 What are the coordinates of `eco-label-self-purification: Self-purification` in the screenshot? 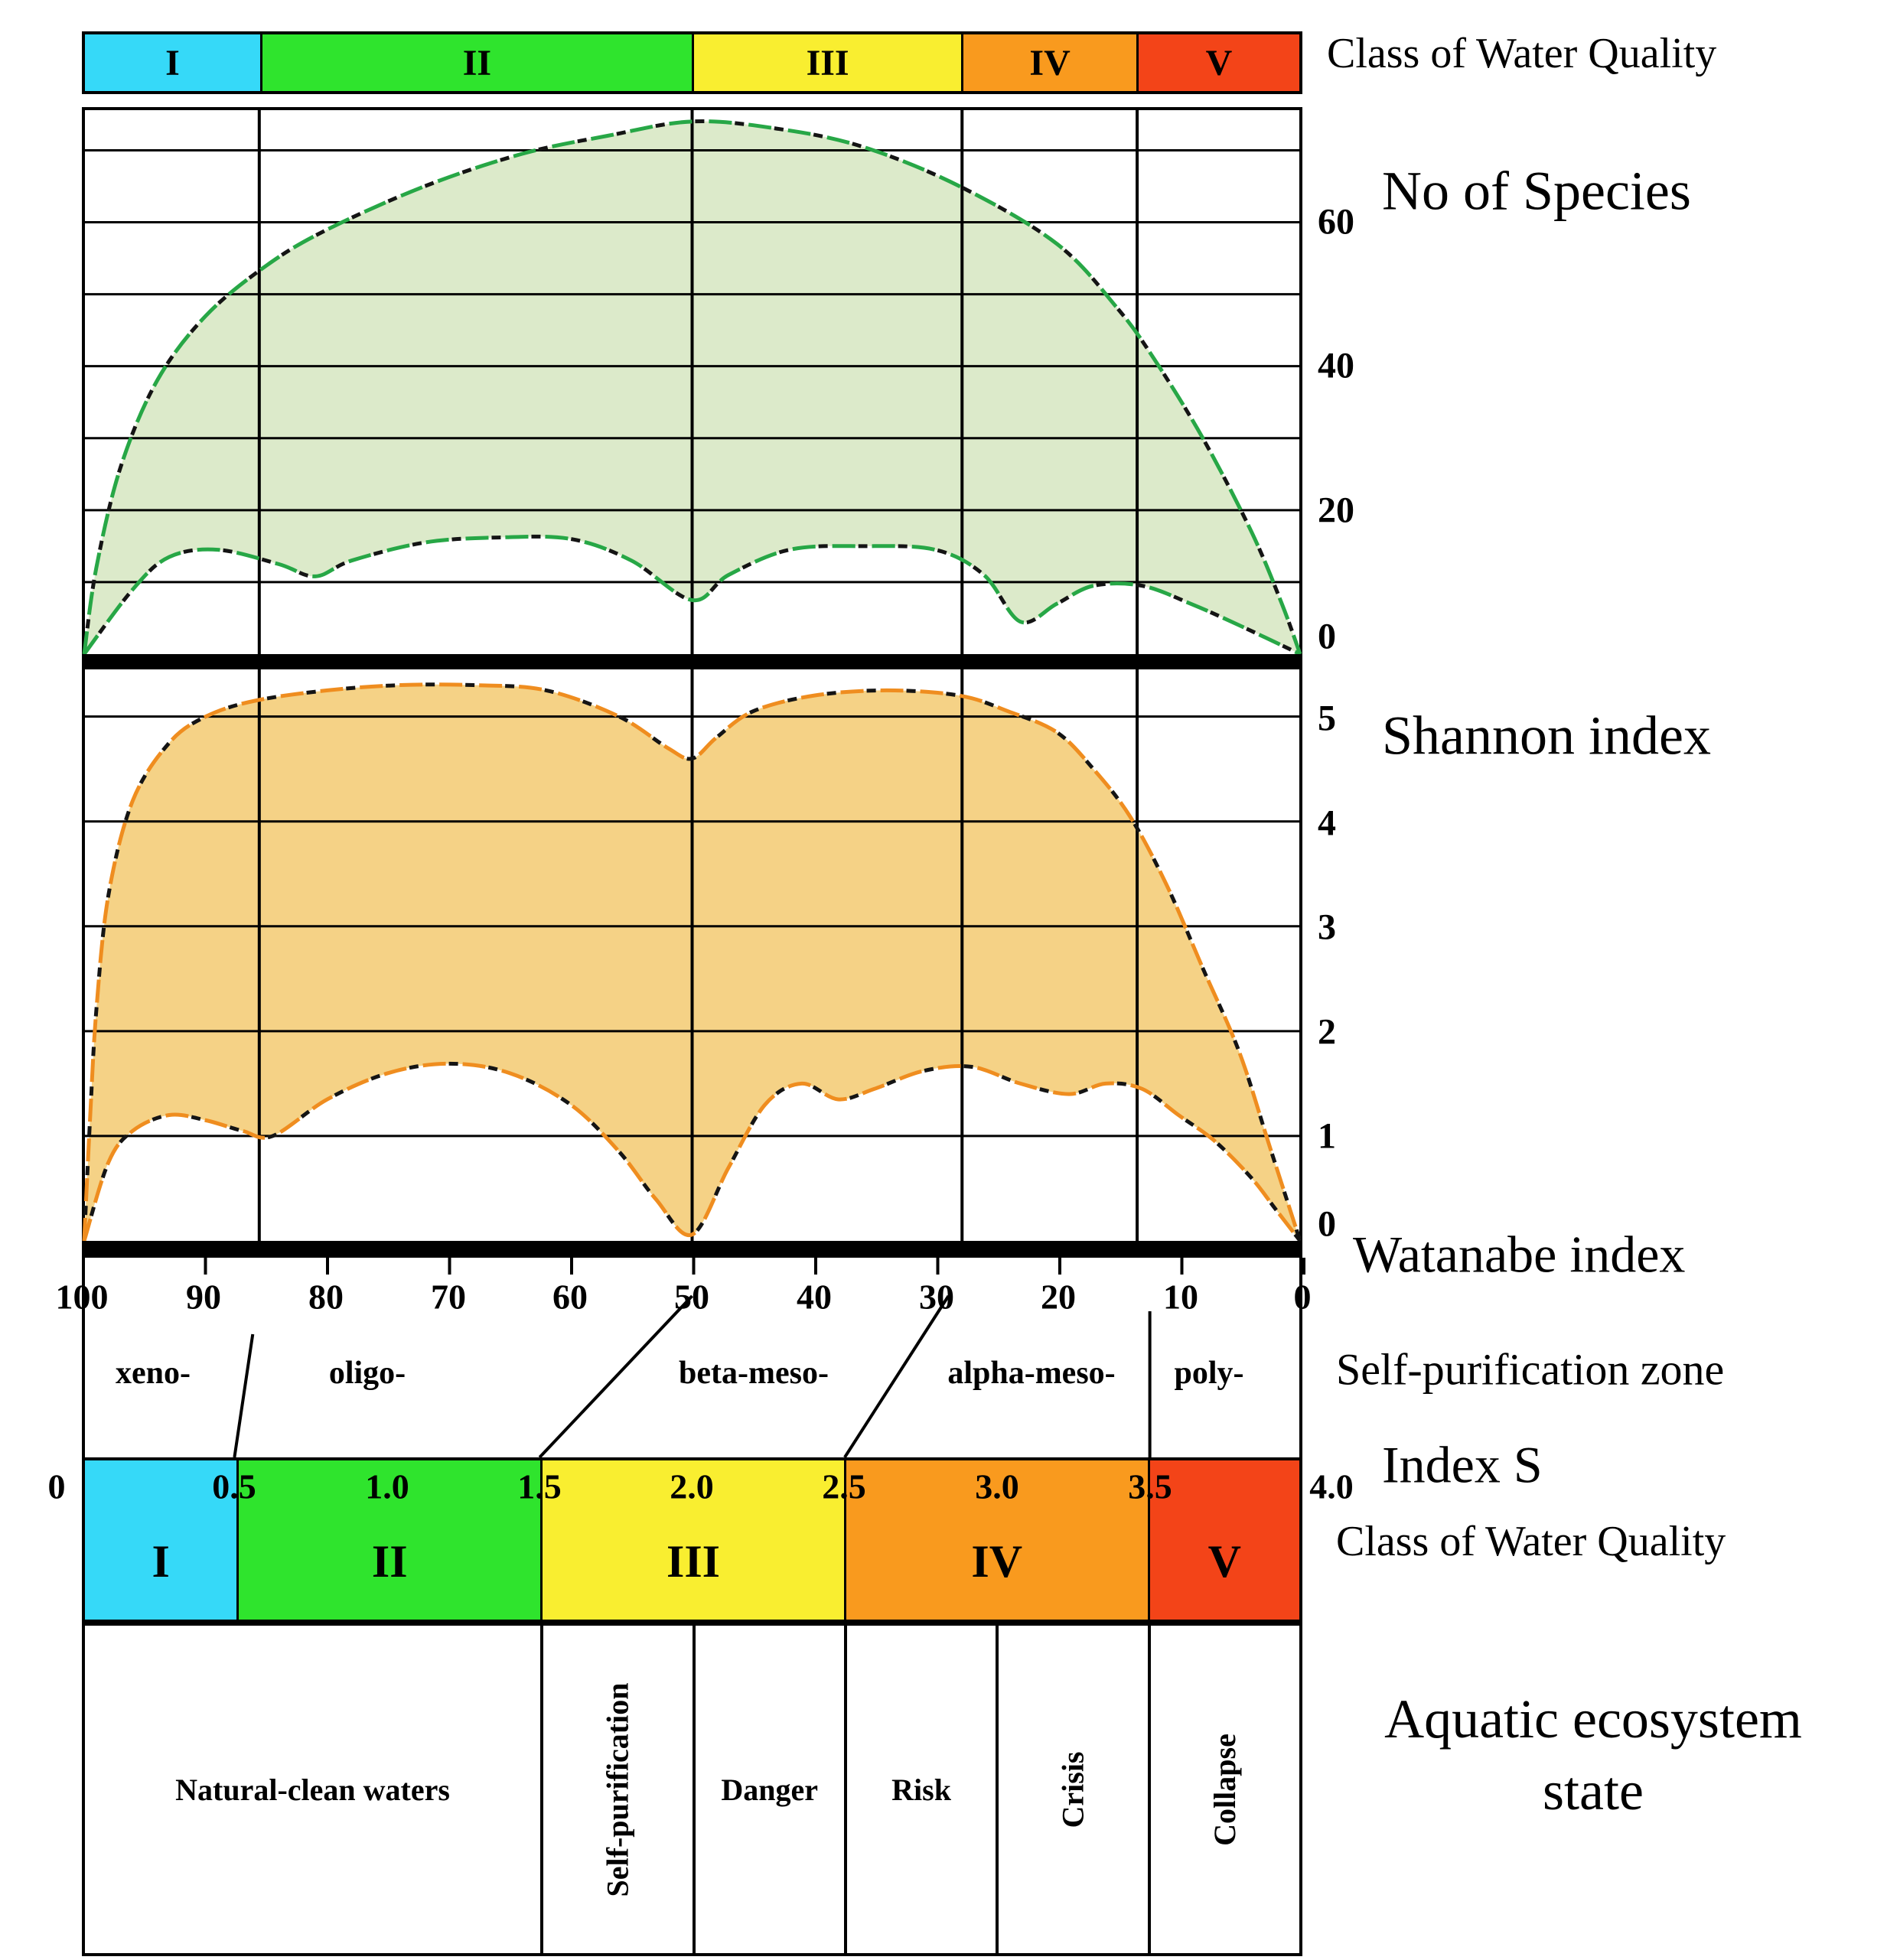 It's located at (617, 1789).